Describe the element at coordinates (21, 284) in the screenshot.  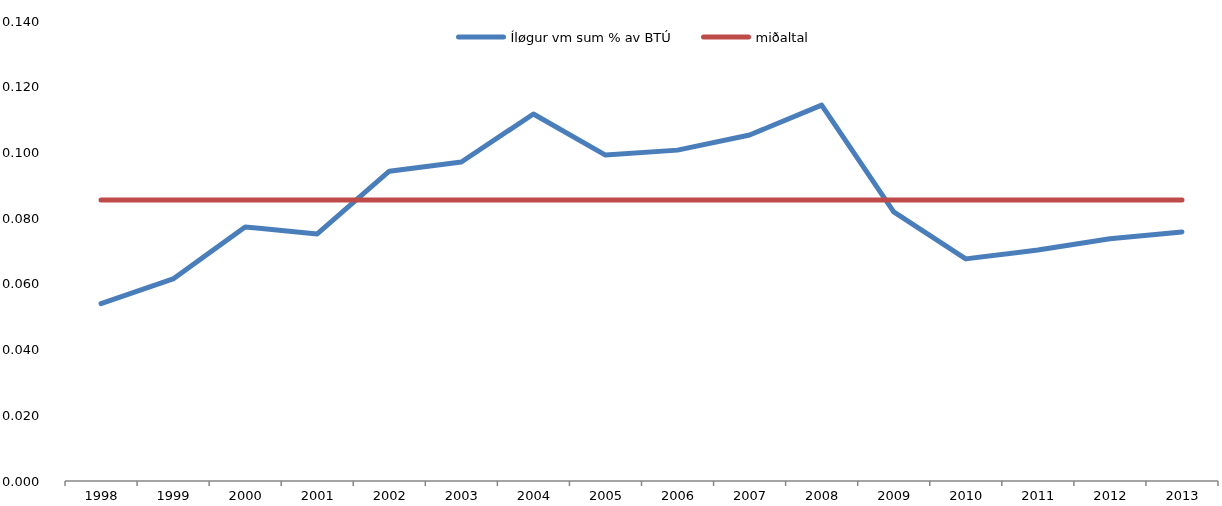
I see `y-tick-label: 0.060` at that location.